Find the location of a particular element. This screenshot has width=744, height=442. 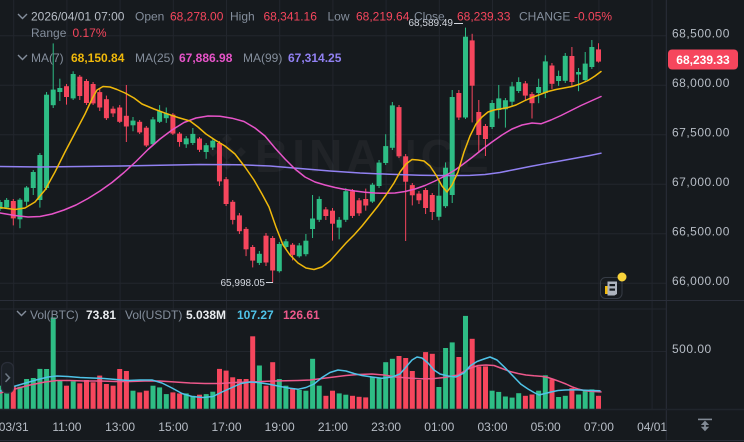

svg-text: 500.00 is located at coordinates (692, 349).